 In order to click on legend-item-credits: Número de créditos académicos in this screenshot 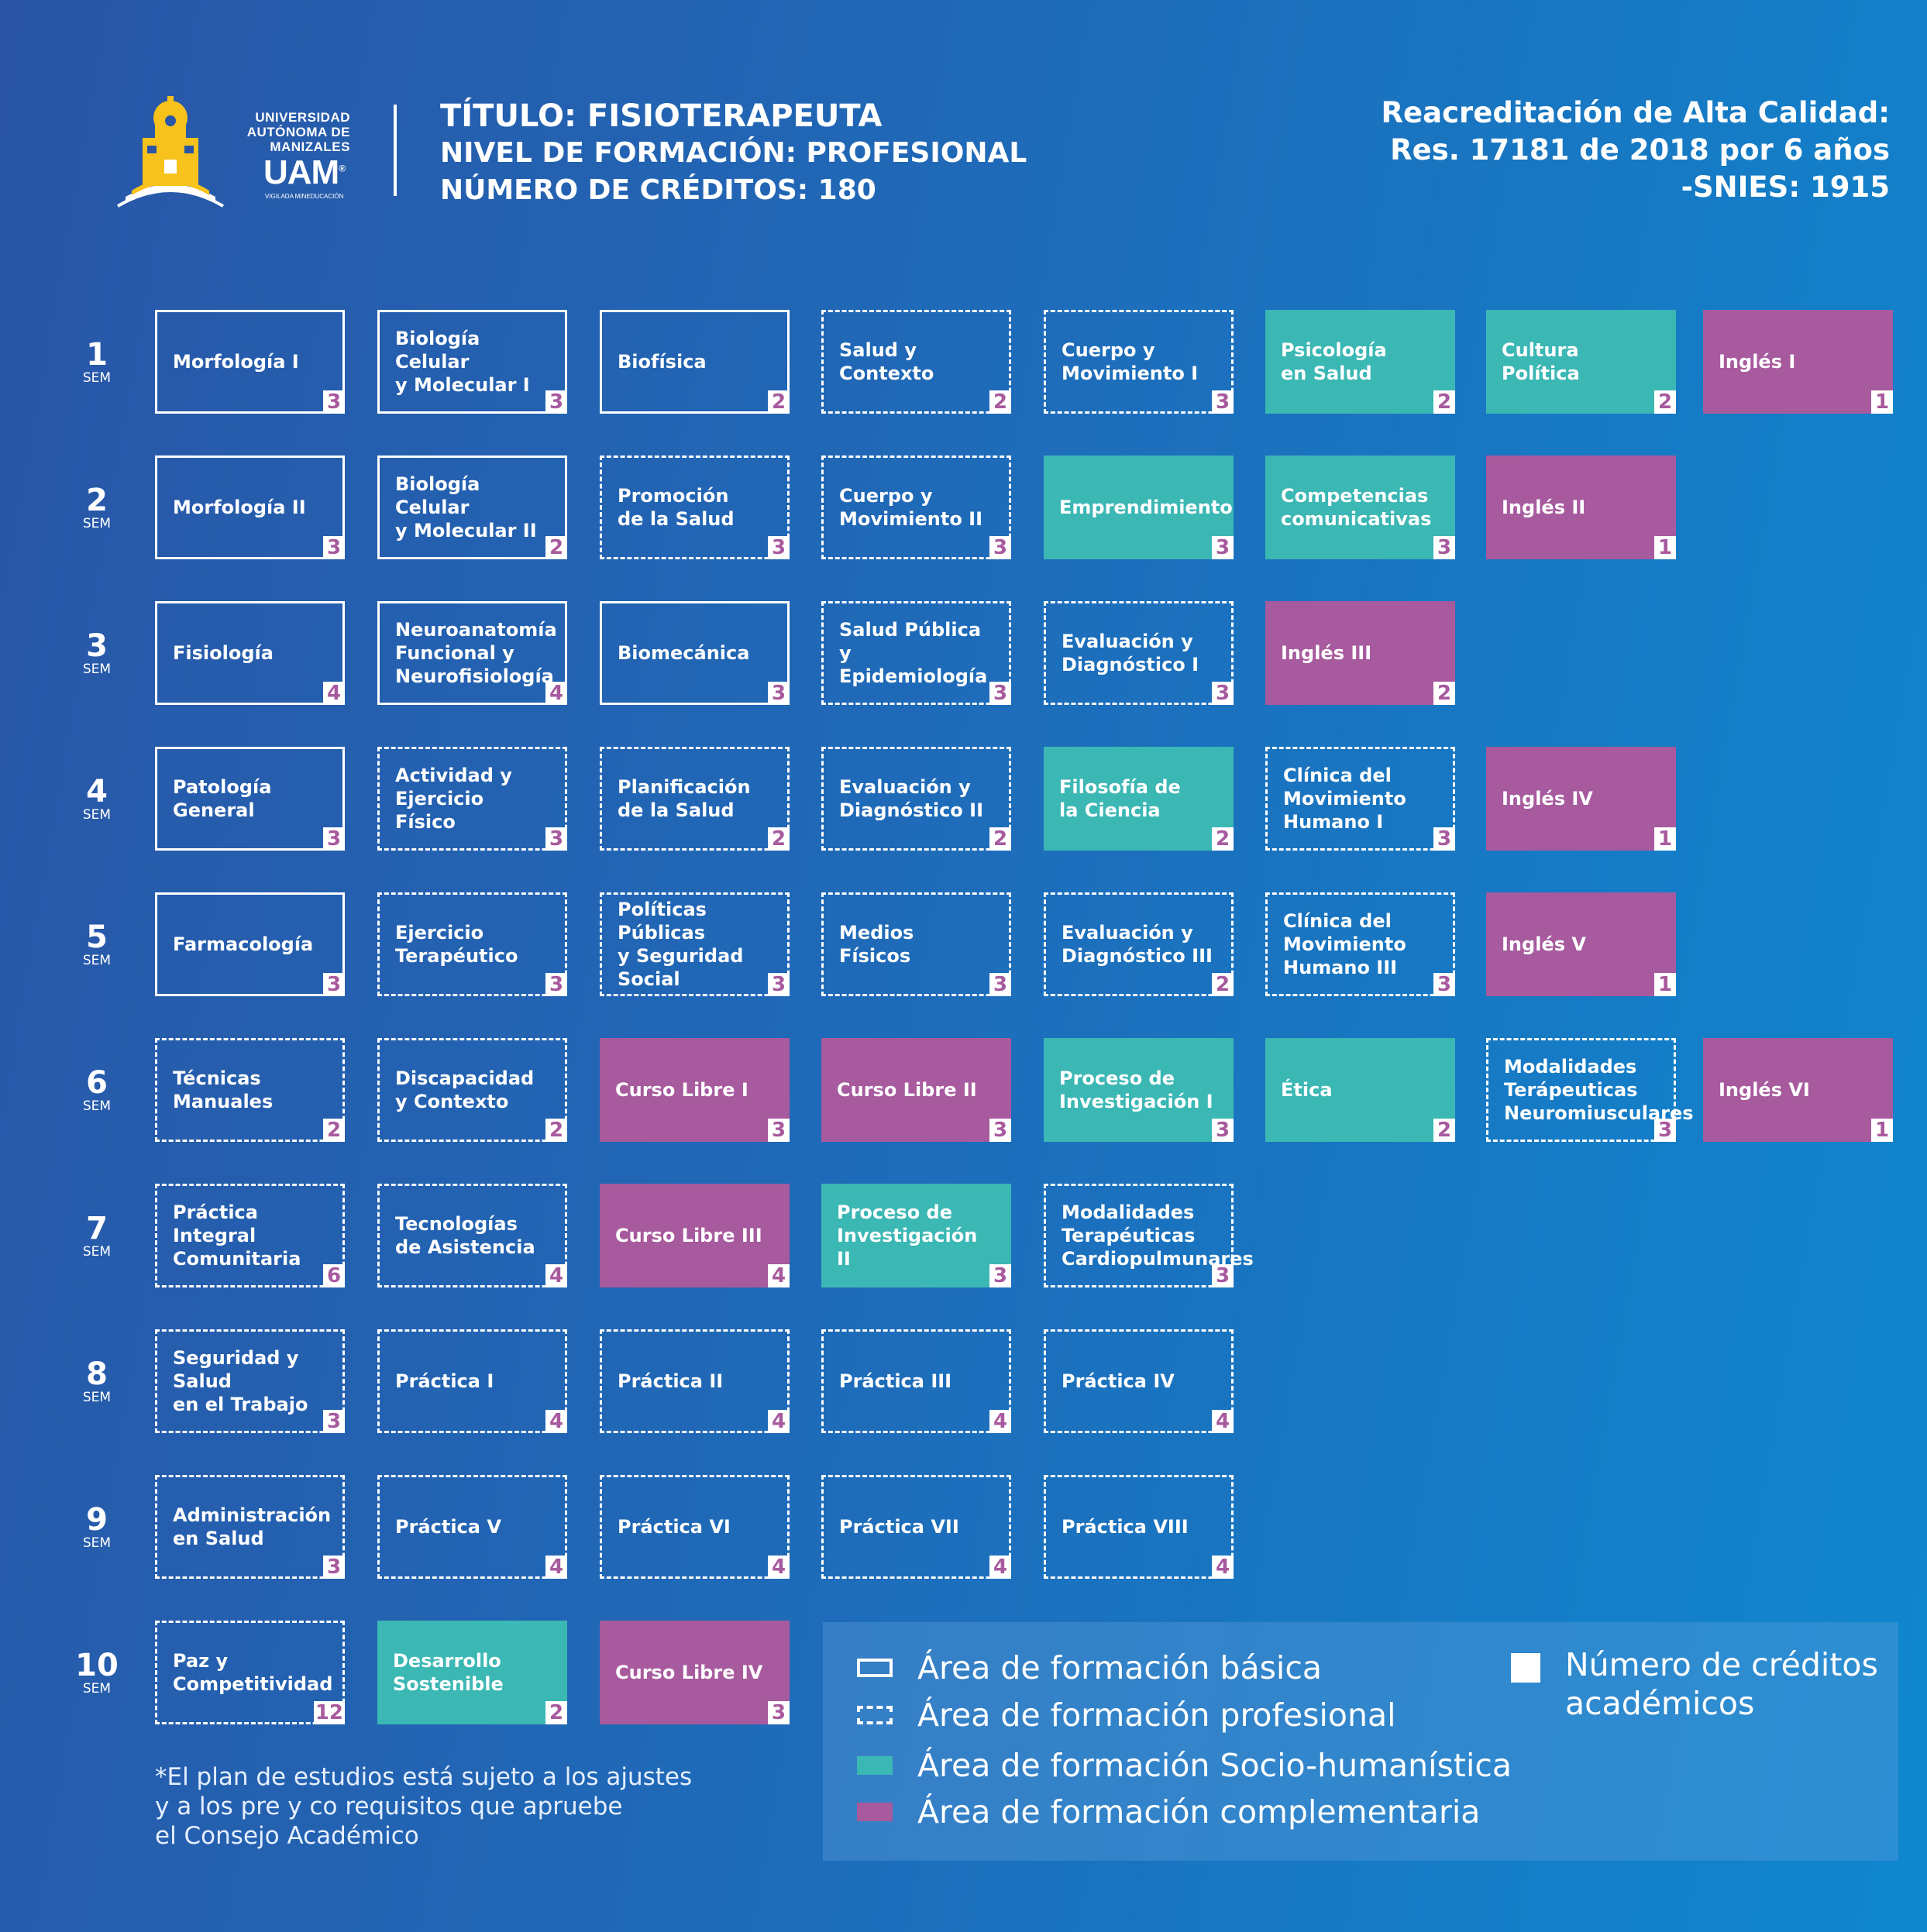, I will do `click(1694, 1684)`.